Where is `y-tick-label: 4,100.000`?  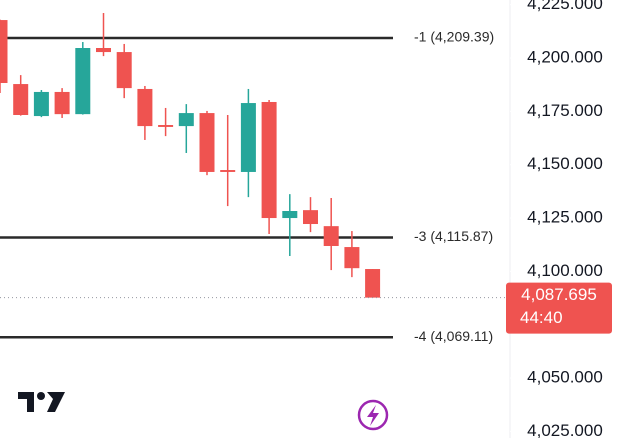
y-tick-label: 4,100.000 is located at coordinates (565, 270).